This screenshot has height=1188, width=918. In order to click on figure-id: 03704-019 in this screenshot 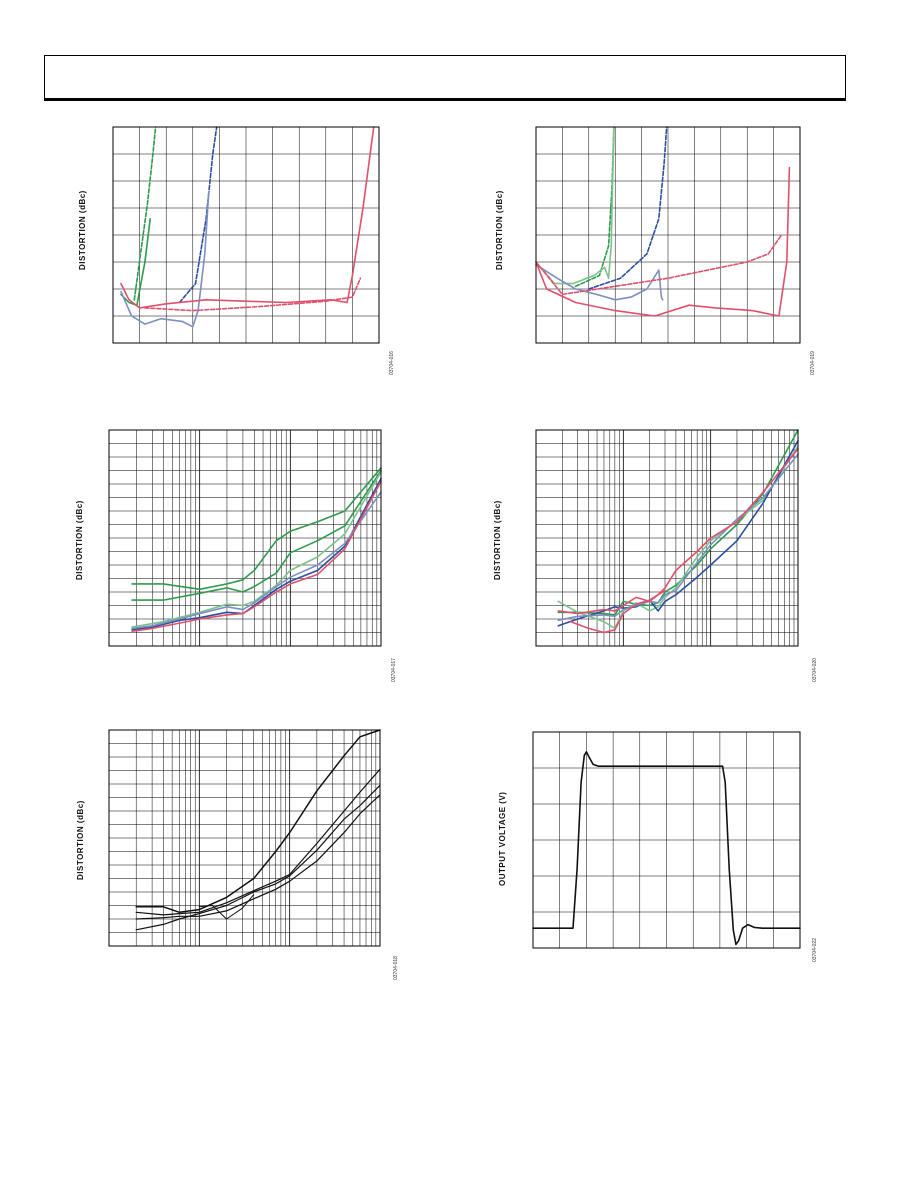, I will do `click(813, 363)`.